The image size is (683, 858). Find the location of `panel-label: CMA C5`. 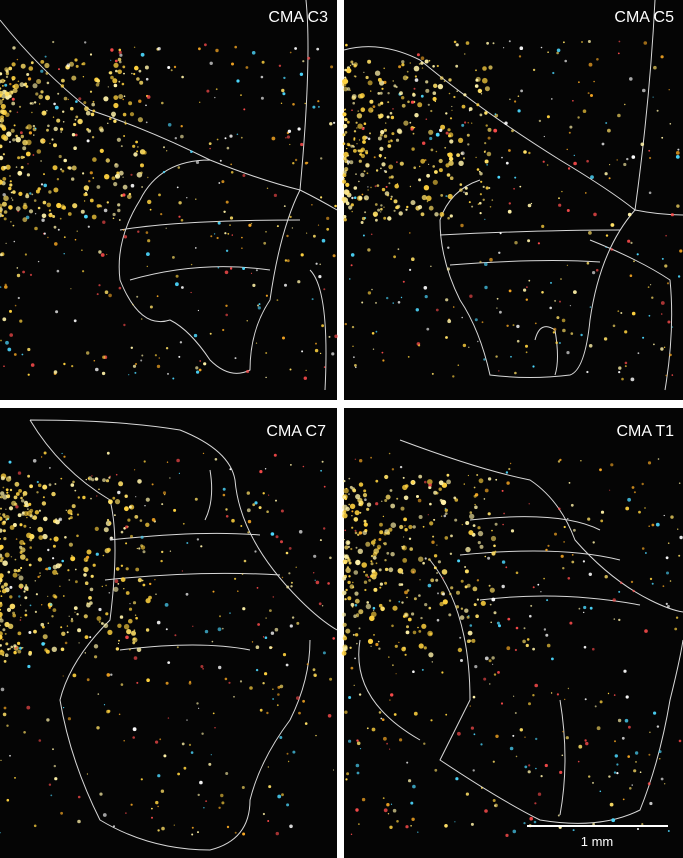

panel-label: CMA C5 is located at coordinates (644, 17).